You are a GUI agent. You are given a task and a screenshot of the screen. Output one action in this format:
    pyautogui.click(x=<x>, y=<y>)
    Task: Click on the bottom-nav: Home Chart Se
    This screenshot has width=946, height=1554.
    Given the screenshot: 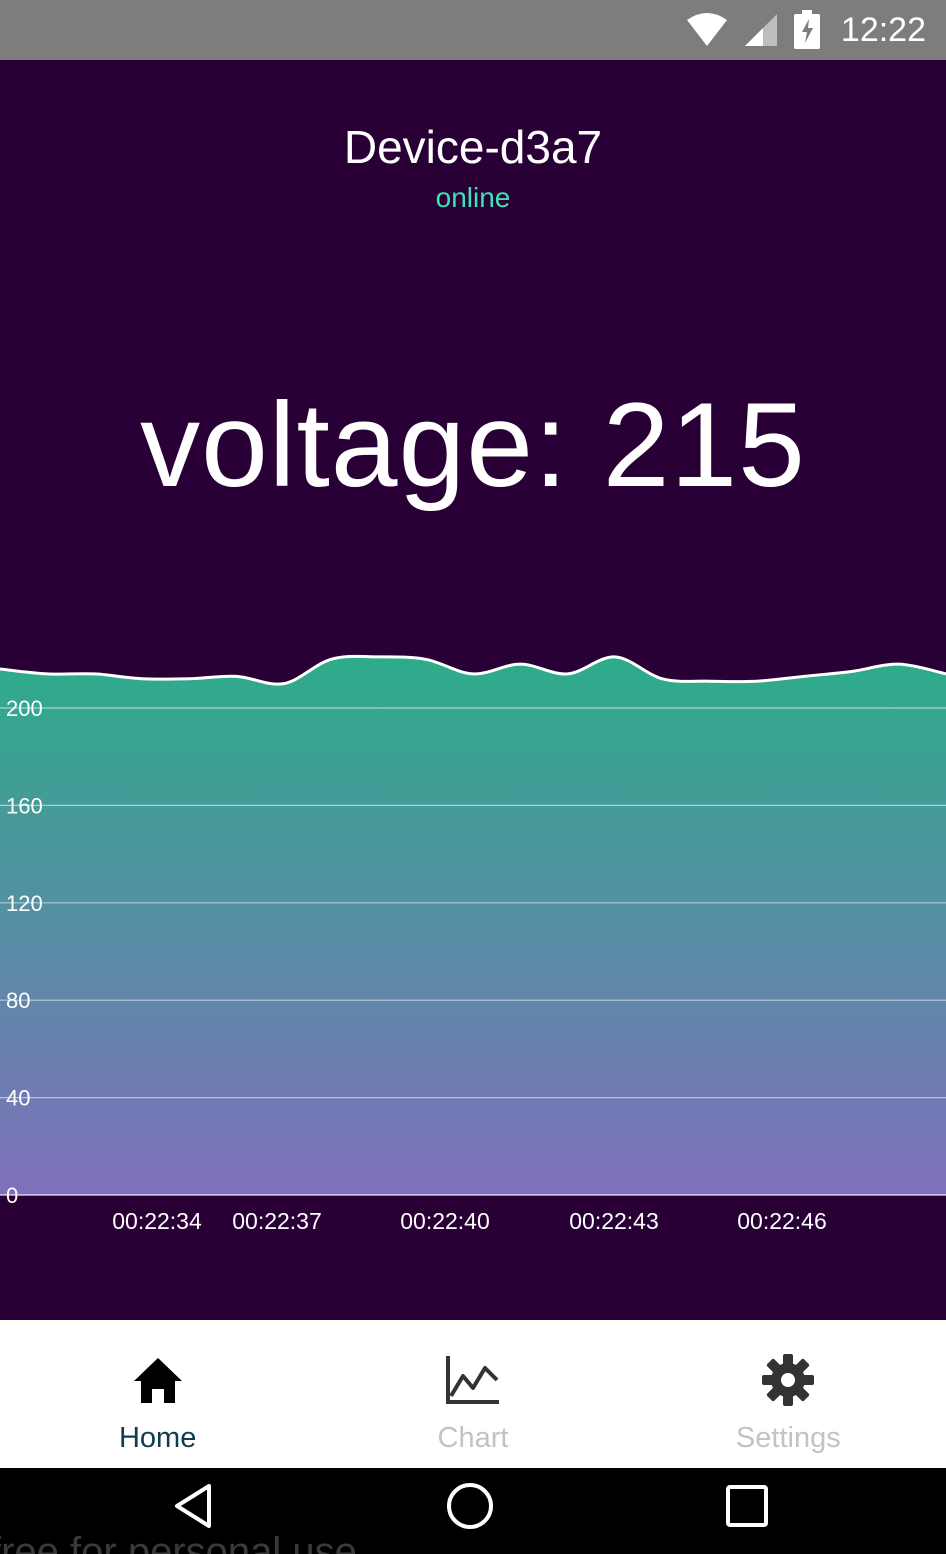 What is the action you would take?
    pyautogui.click(x=473, y=1394)
    